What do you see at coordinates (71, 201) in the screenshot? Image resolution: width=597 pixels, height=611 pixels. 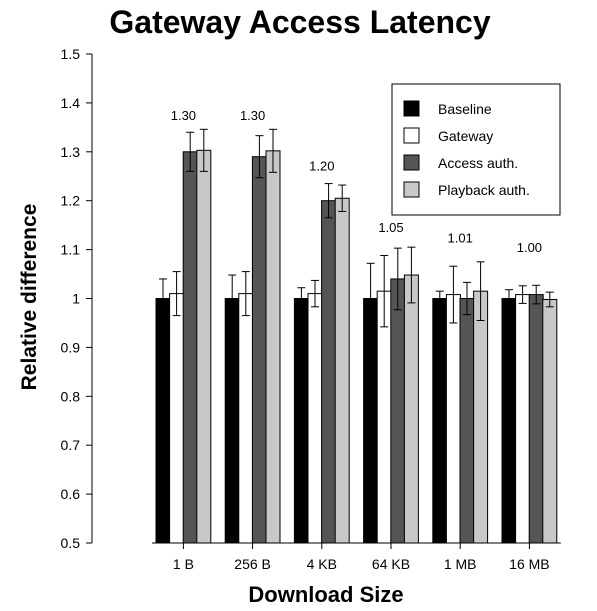 I see `y-tick-label: 1.2` at bounding box center [71, 201].